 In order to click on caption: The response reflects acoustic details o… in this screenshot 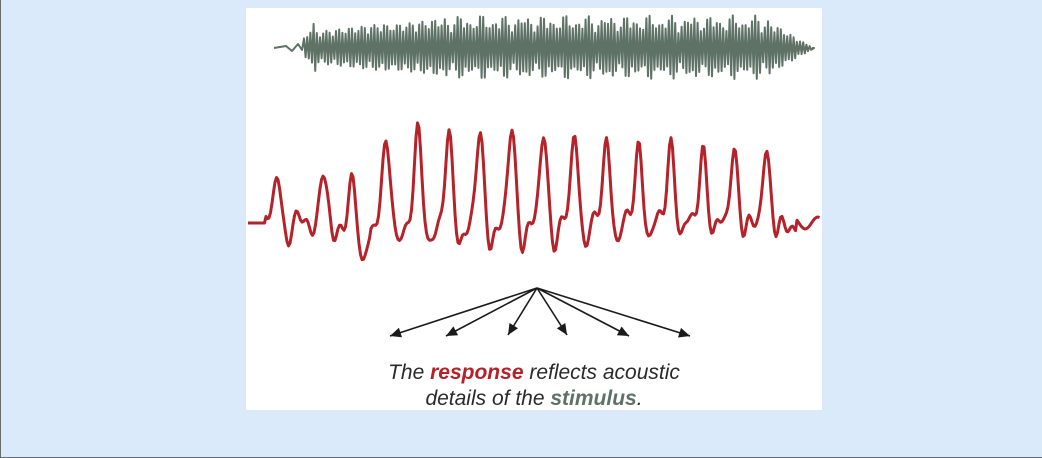, I will do `click(534, 386)`.